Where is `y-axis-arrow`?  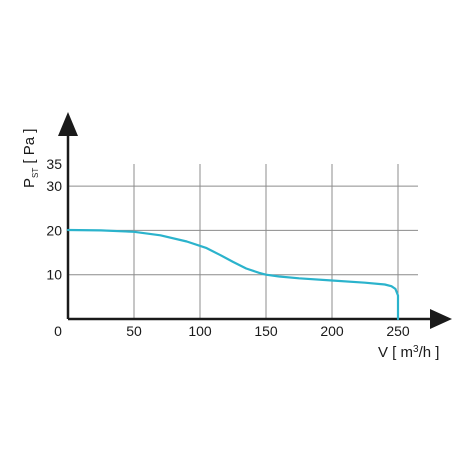
y-axis-arrow is located at coordinates (68, 124).